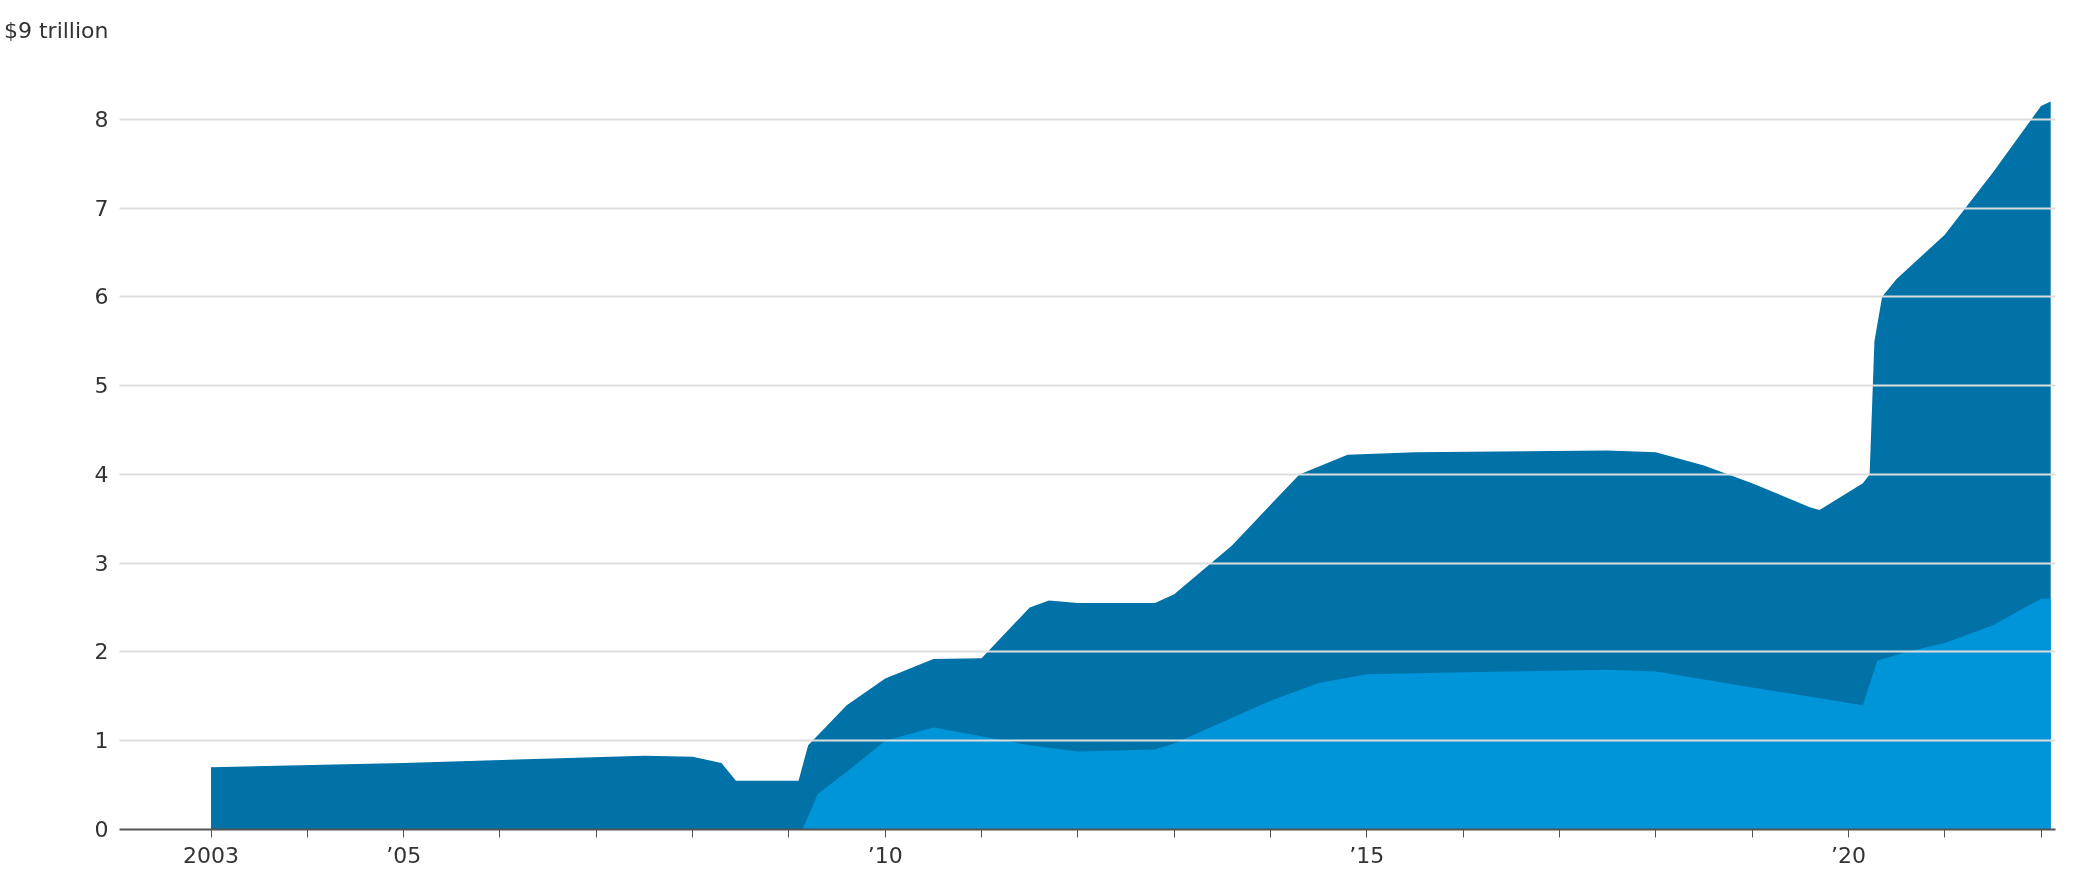 Image resolution: width=2082 pixels, height=886 pixels. What do you see at coordinates (101, 386) in the screenshot?
I see `y-tick-label: 5` at bounding box center [101, 386].